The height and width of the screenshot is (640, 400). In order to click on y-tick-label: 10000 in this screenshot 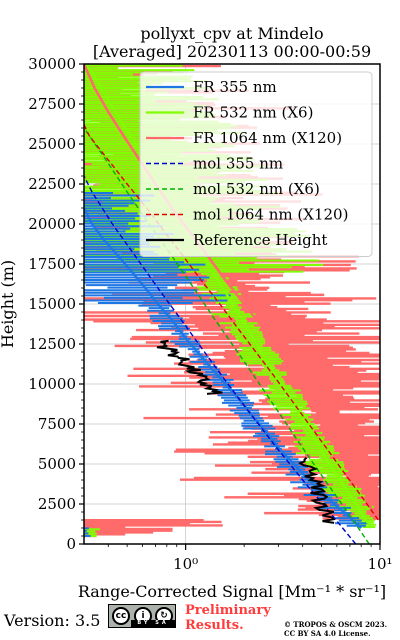, I will do `click(52, 384)`.